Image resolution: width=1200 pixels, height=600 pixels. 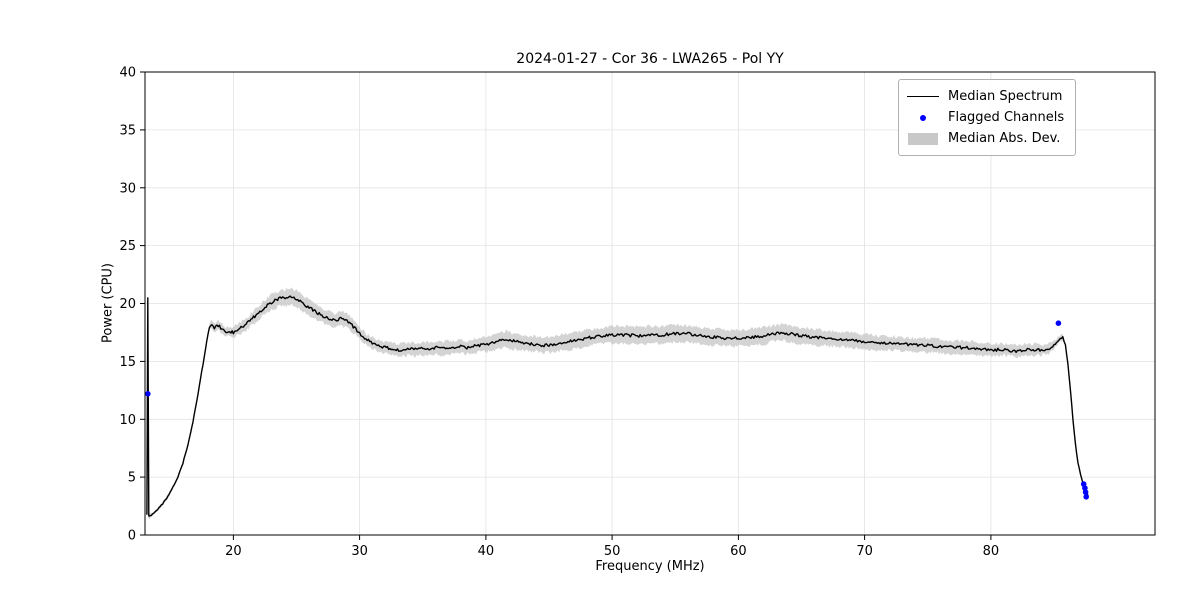 What do you see at coordinates (991, 551) in the screenshot?
I see `svg-text: 80` at bounding box center [991, 551].